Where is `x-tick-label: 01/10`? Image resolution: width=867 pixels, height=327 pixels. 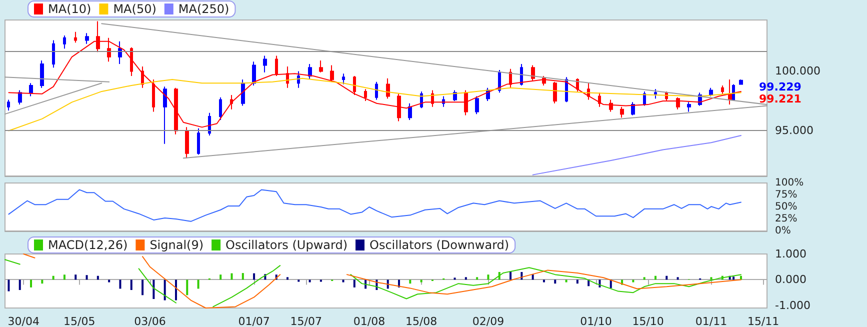 x-tick-label: 01/10 is located at coordinates (596, 321).